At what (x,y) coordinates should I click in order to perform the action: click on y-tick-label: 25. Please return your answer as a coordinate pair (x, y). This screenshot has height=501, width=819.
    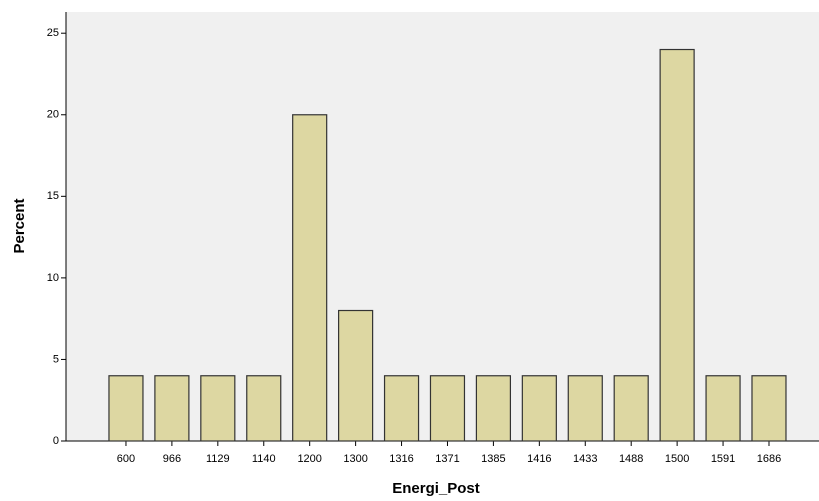
    Looking at the image, I should click on (53, 33).